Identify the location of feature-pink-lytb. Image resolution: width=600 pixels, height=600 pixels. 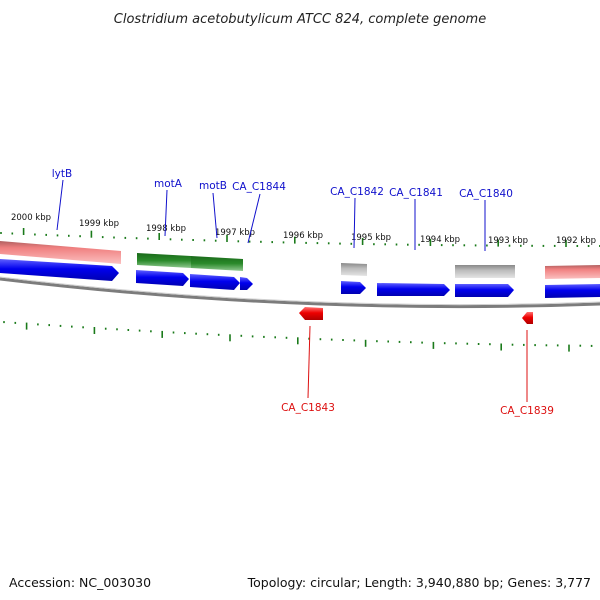
(60, 252).